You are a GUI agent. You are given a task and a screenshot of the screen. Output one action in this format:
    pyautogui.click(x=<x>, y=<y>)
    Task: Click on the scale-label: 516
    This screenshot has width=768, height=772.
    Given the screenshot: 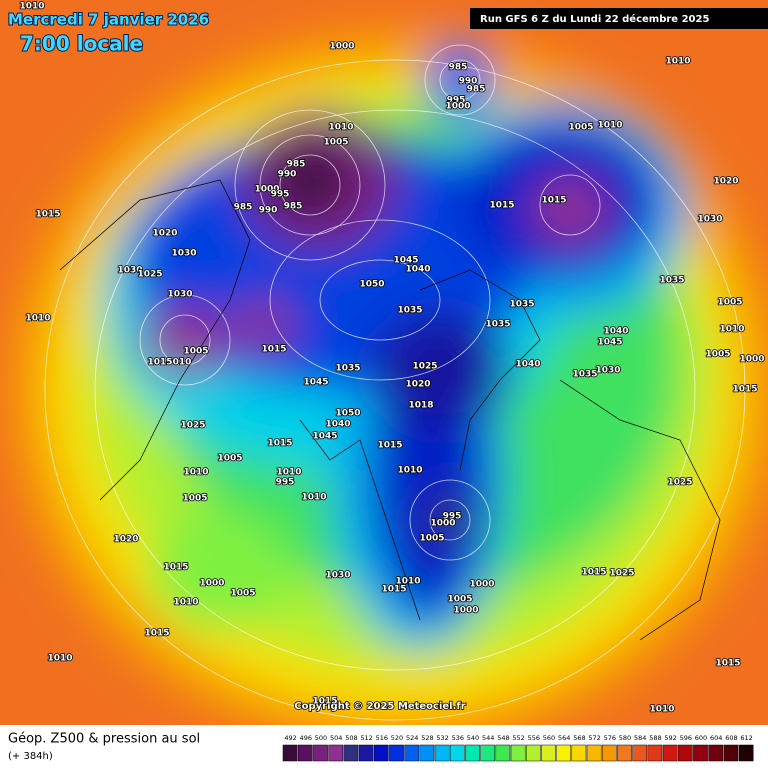 What is the action you would take?
    pyautogui.click(x=382, y=738)
    